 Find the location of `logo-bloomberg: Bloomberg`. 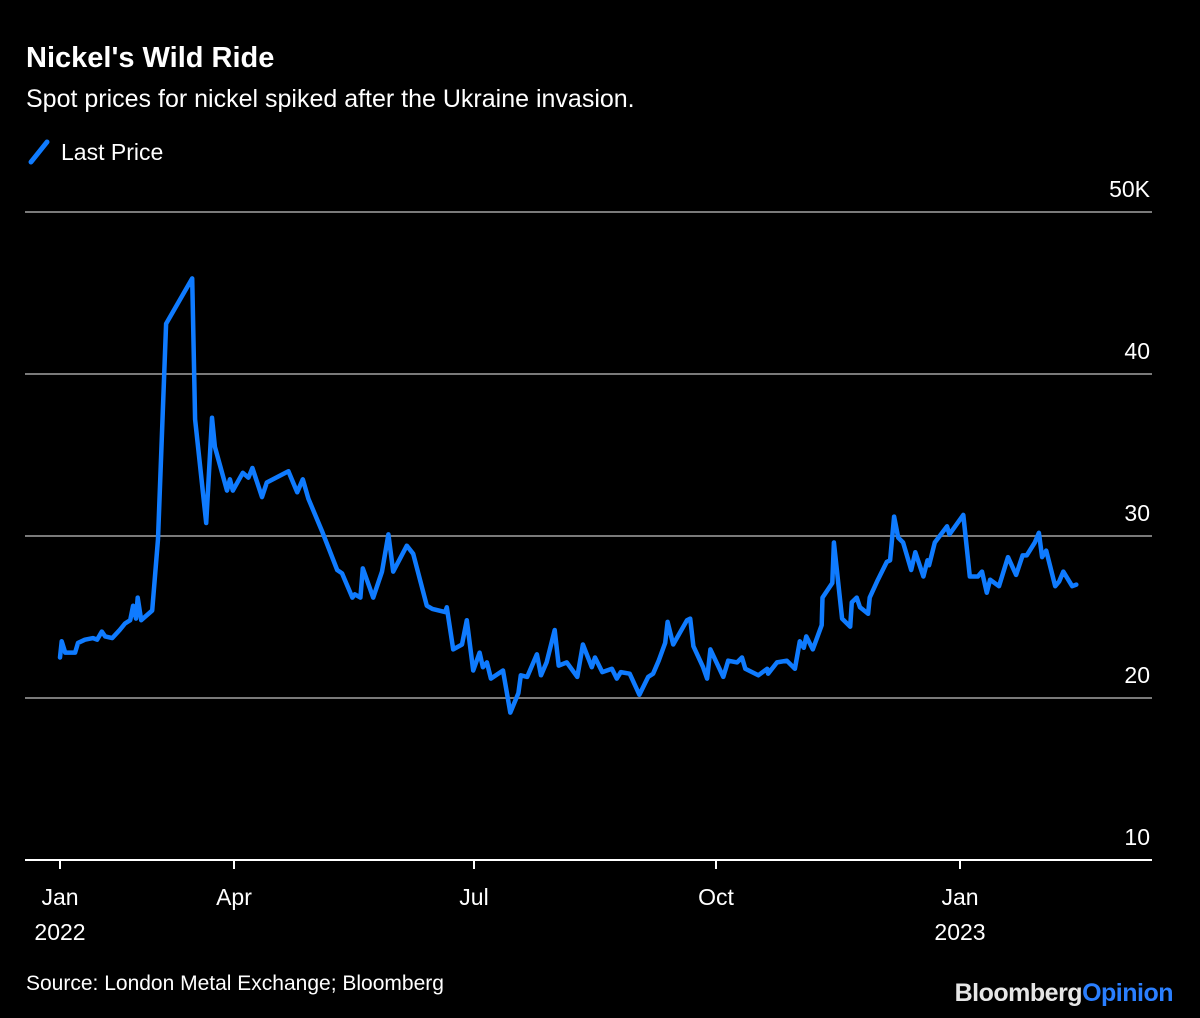

logo-bloomberg: Bloomberg is located at coordinates (1018, 993).